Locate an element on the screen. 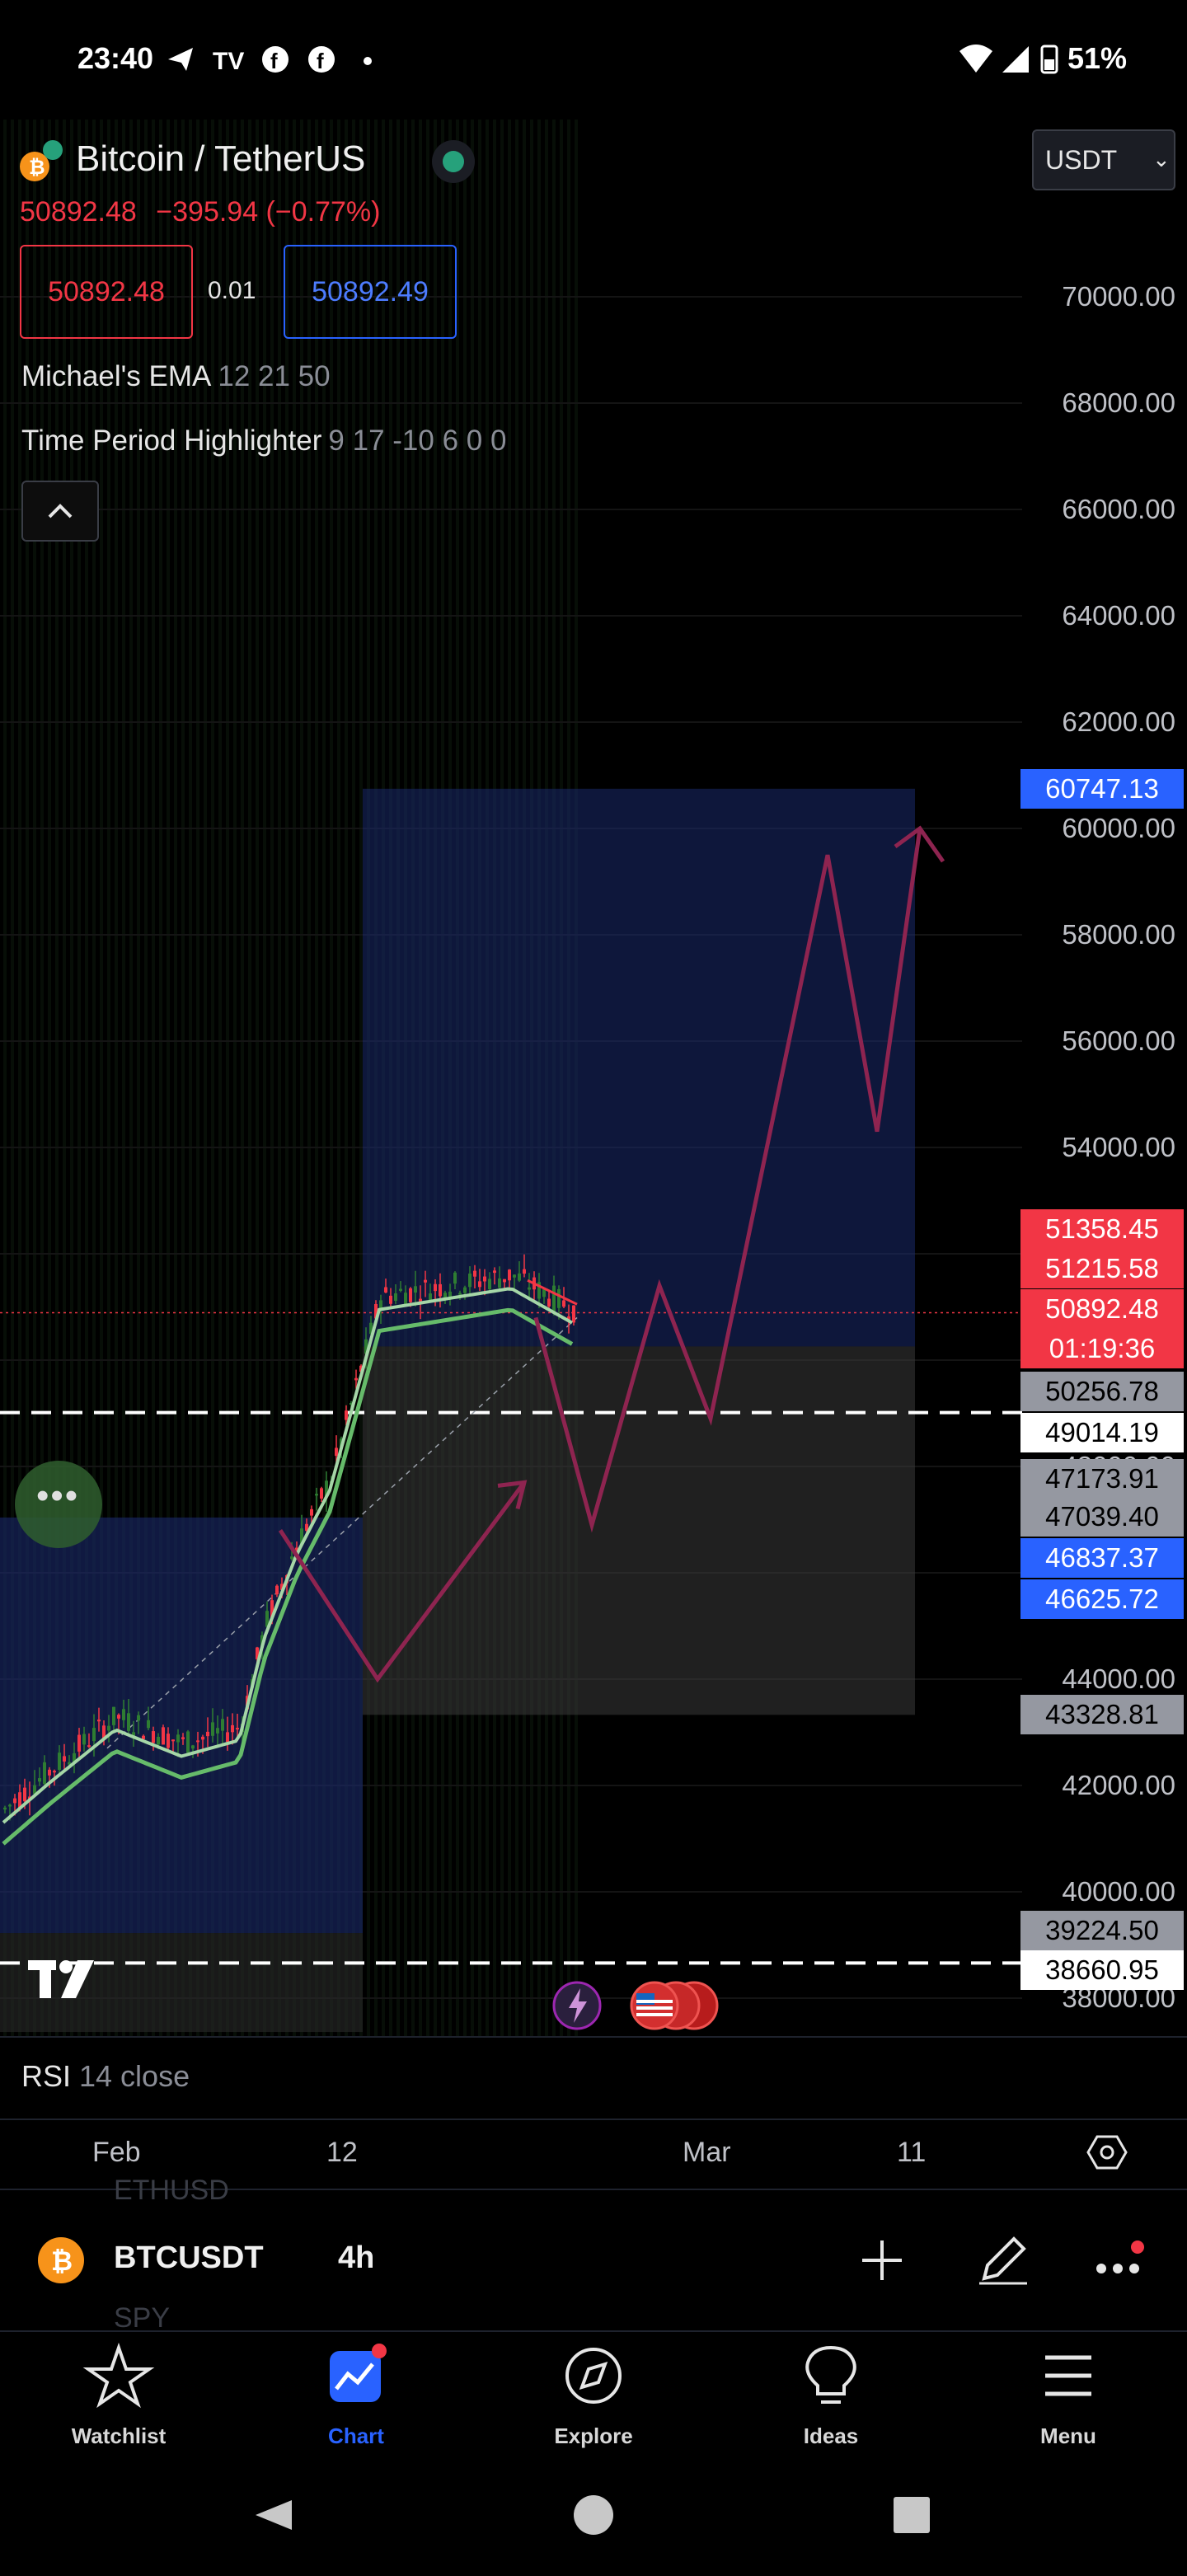 This screenshot has width=1187, height=2576. more-options-icon is located at coordinates (1119, 2262).